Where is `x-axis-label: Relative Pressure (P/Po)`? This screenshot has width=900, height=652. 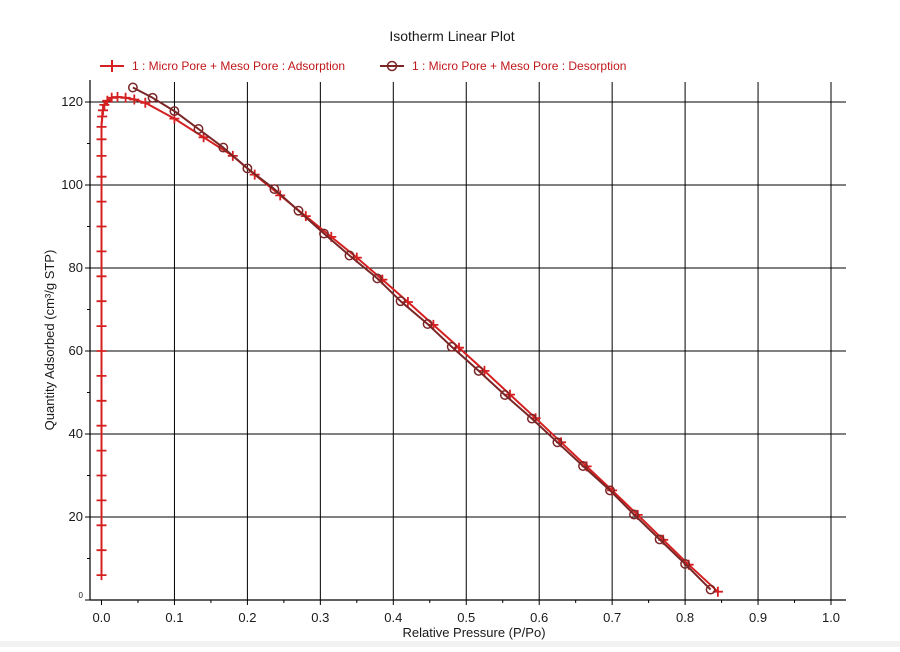 x-axis-label: Relative Pressure (P/Po) is located at coordinates (473, 632).